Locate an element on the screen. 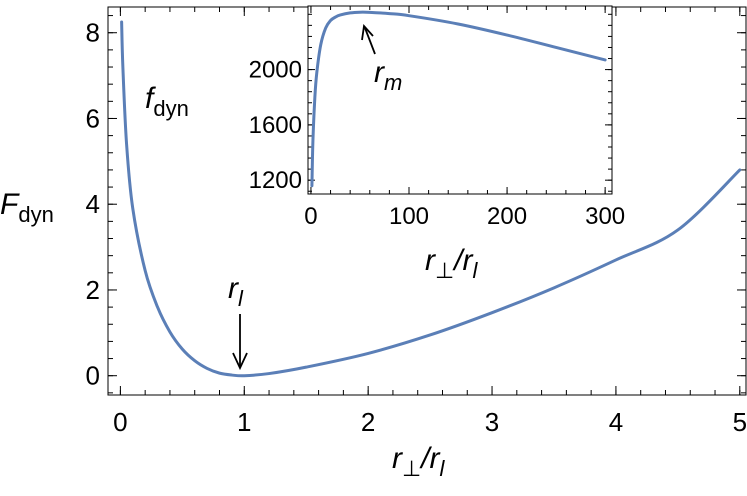 The image size is (747, 496). y-tick-label: 4 is located at coordinates (93, 204).